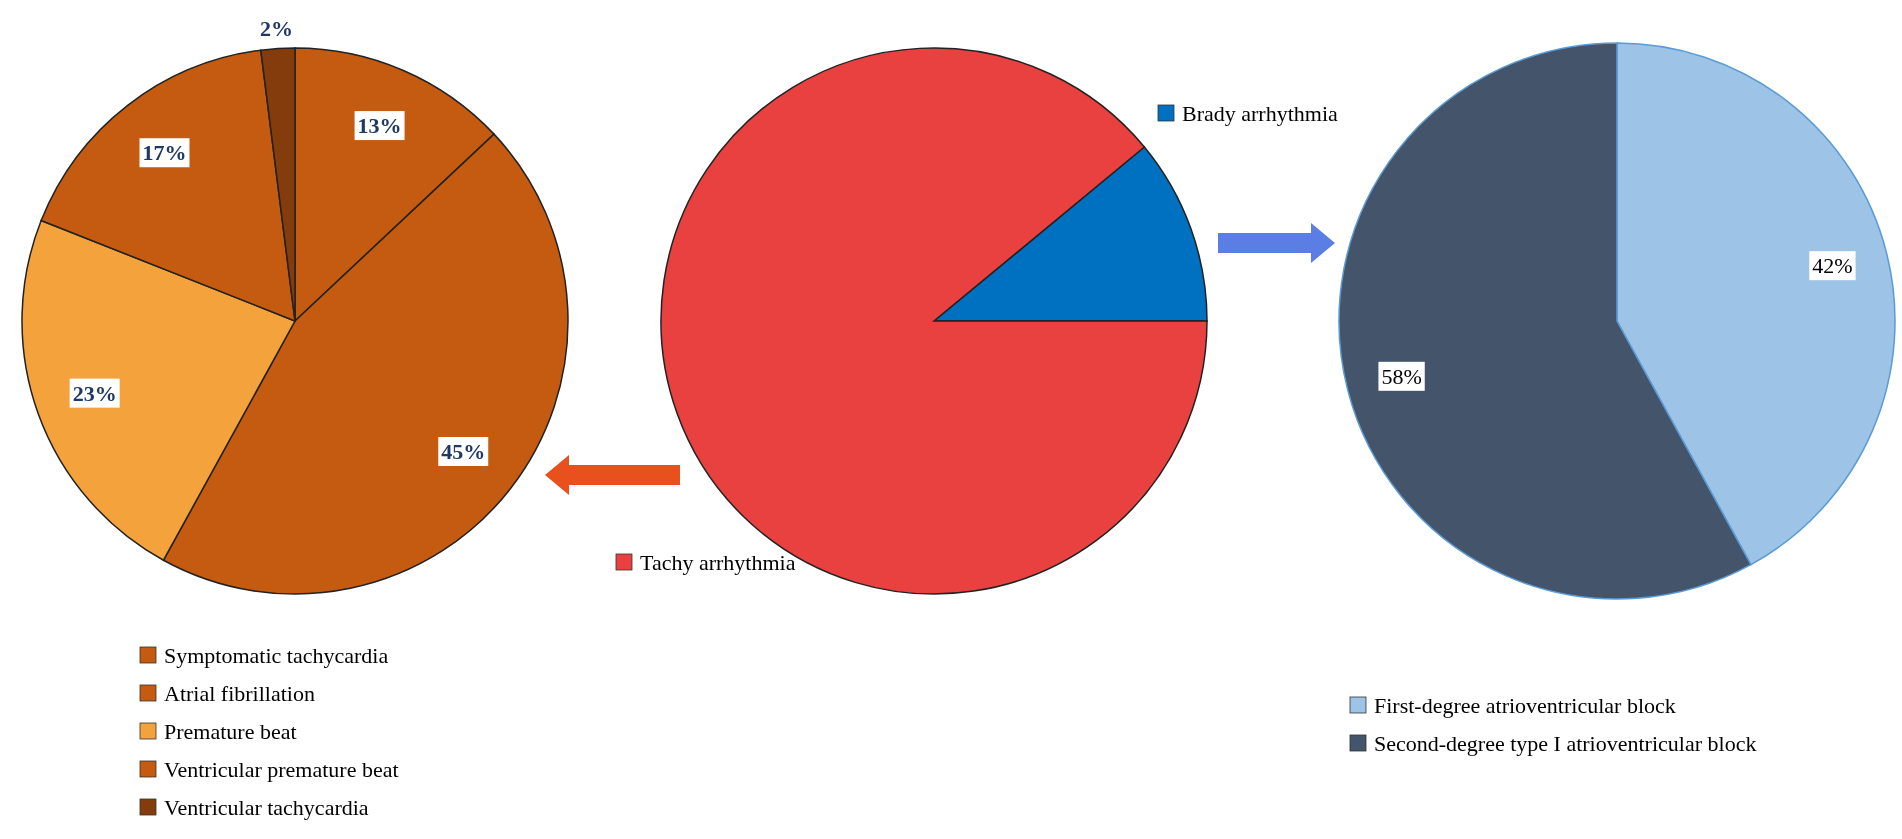 Image resolution: width=1902 pixels, height=839 pixels. I want to click on data-label: 58%, so click(1401, 376).